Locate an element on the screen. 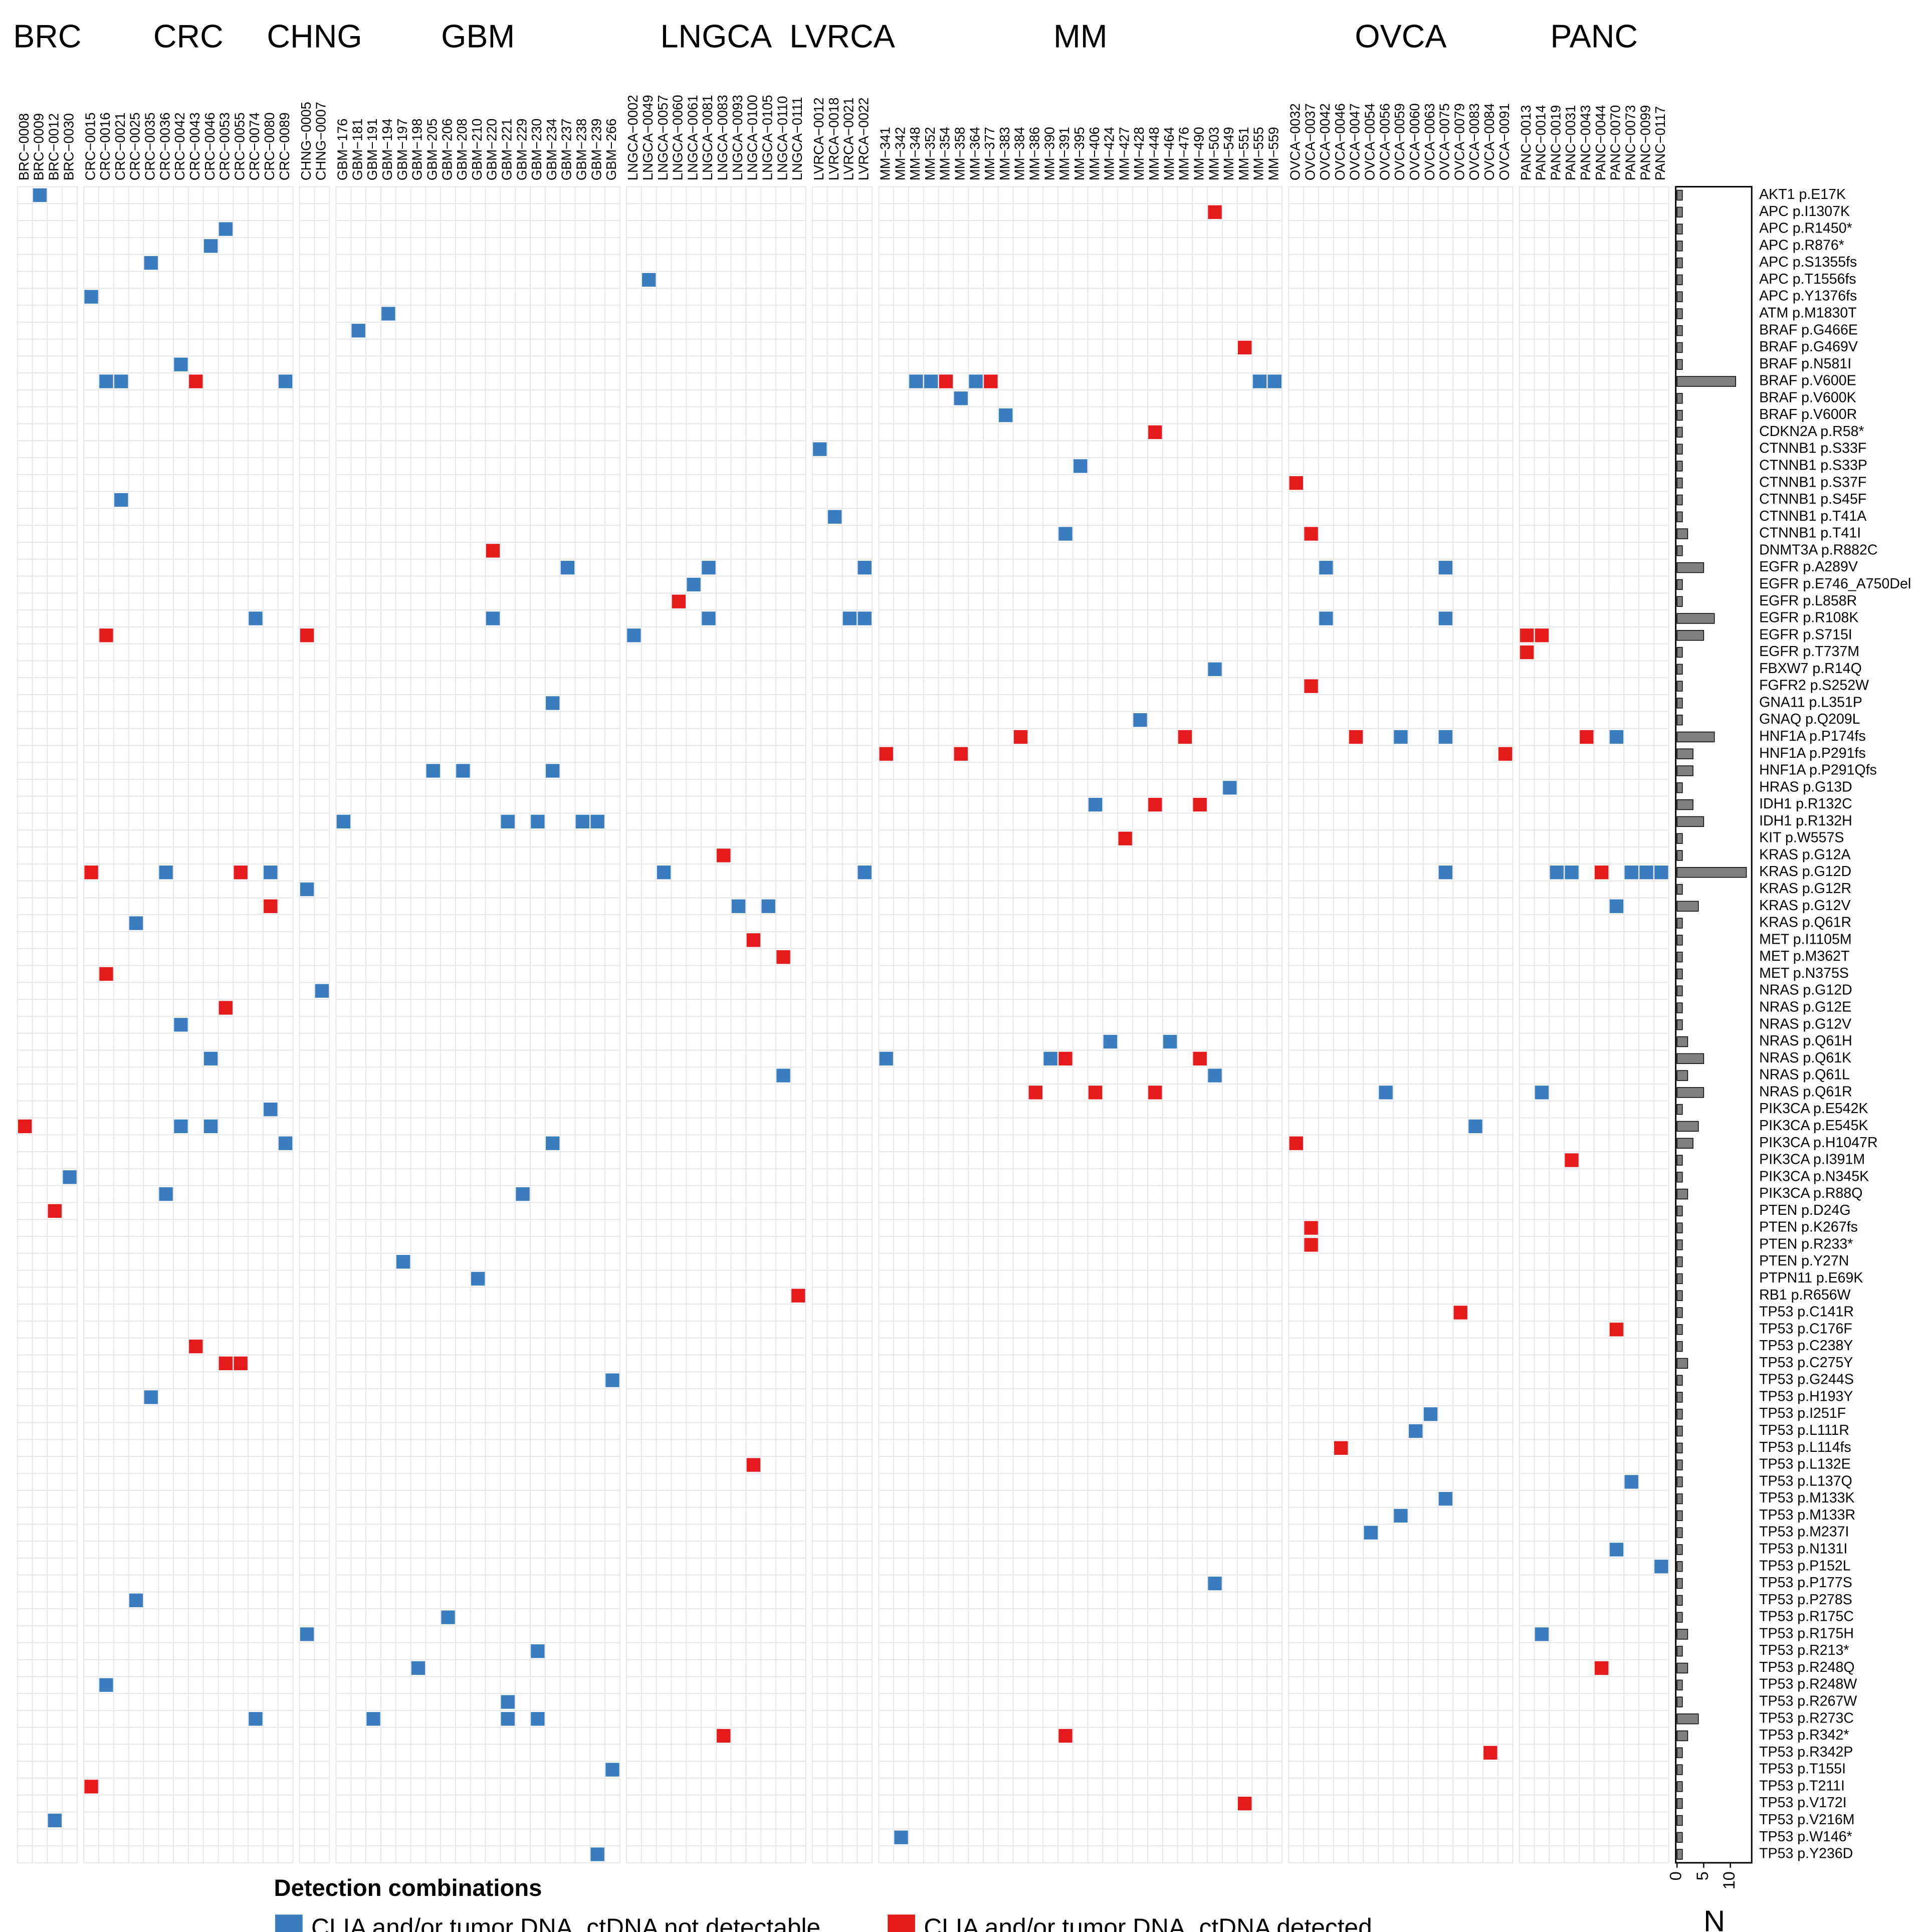 Image resolution: width=1926 pixels, height=1932 pixels. sample-label: PANC−0070 is located at coordinates (1615, 143).